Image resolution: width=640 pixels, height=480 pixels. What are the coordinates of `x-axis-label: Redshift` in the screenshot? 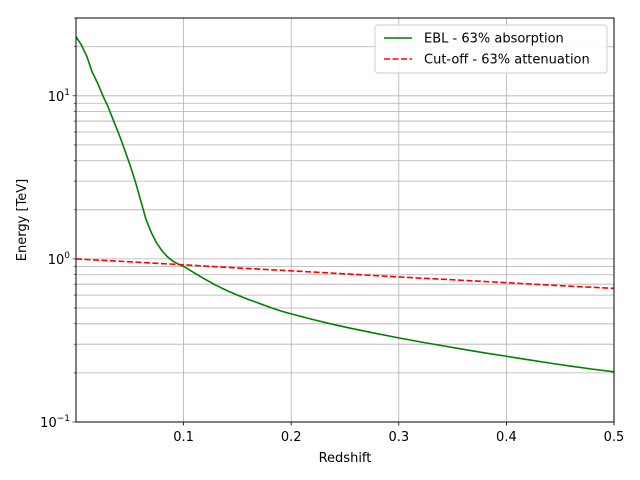 It's located at (345, 458).